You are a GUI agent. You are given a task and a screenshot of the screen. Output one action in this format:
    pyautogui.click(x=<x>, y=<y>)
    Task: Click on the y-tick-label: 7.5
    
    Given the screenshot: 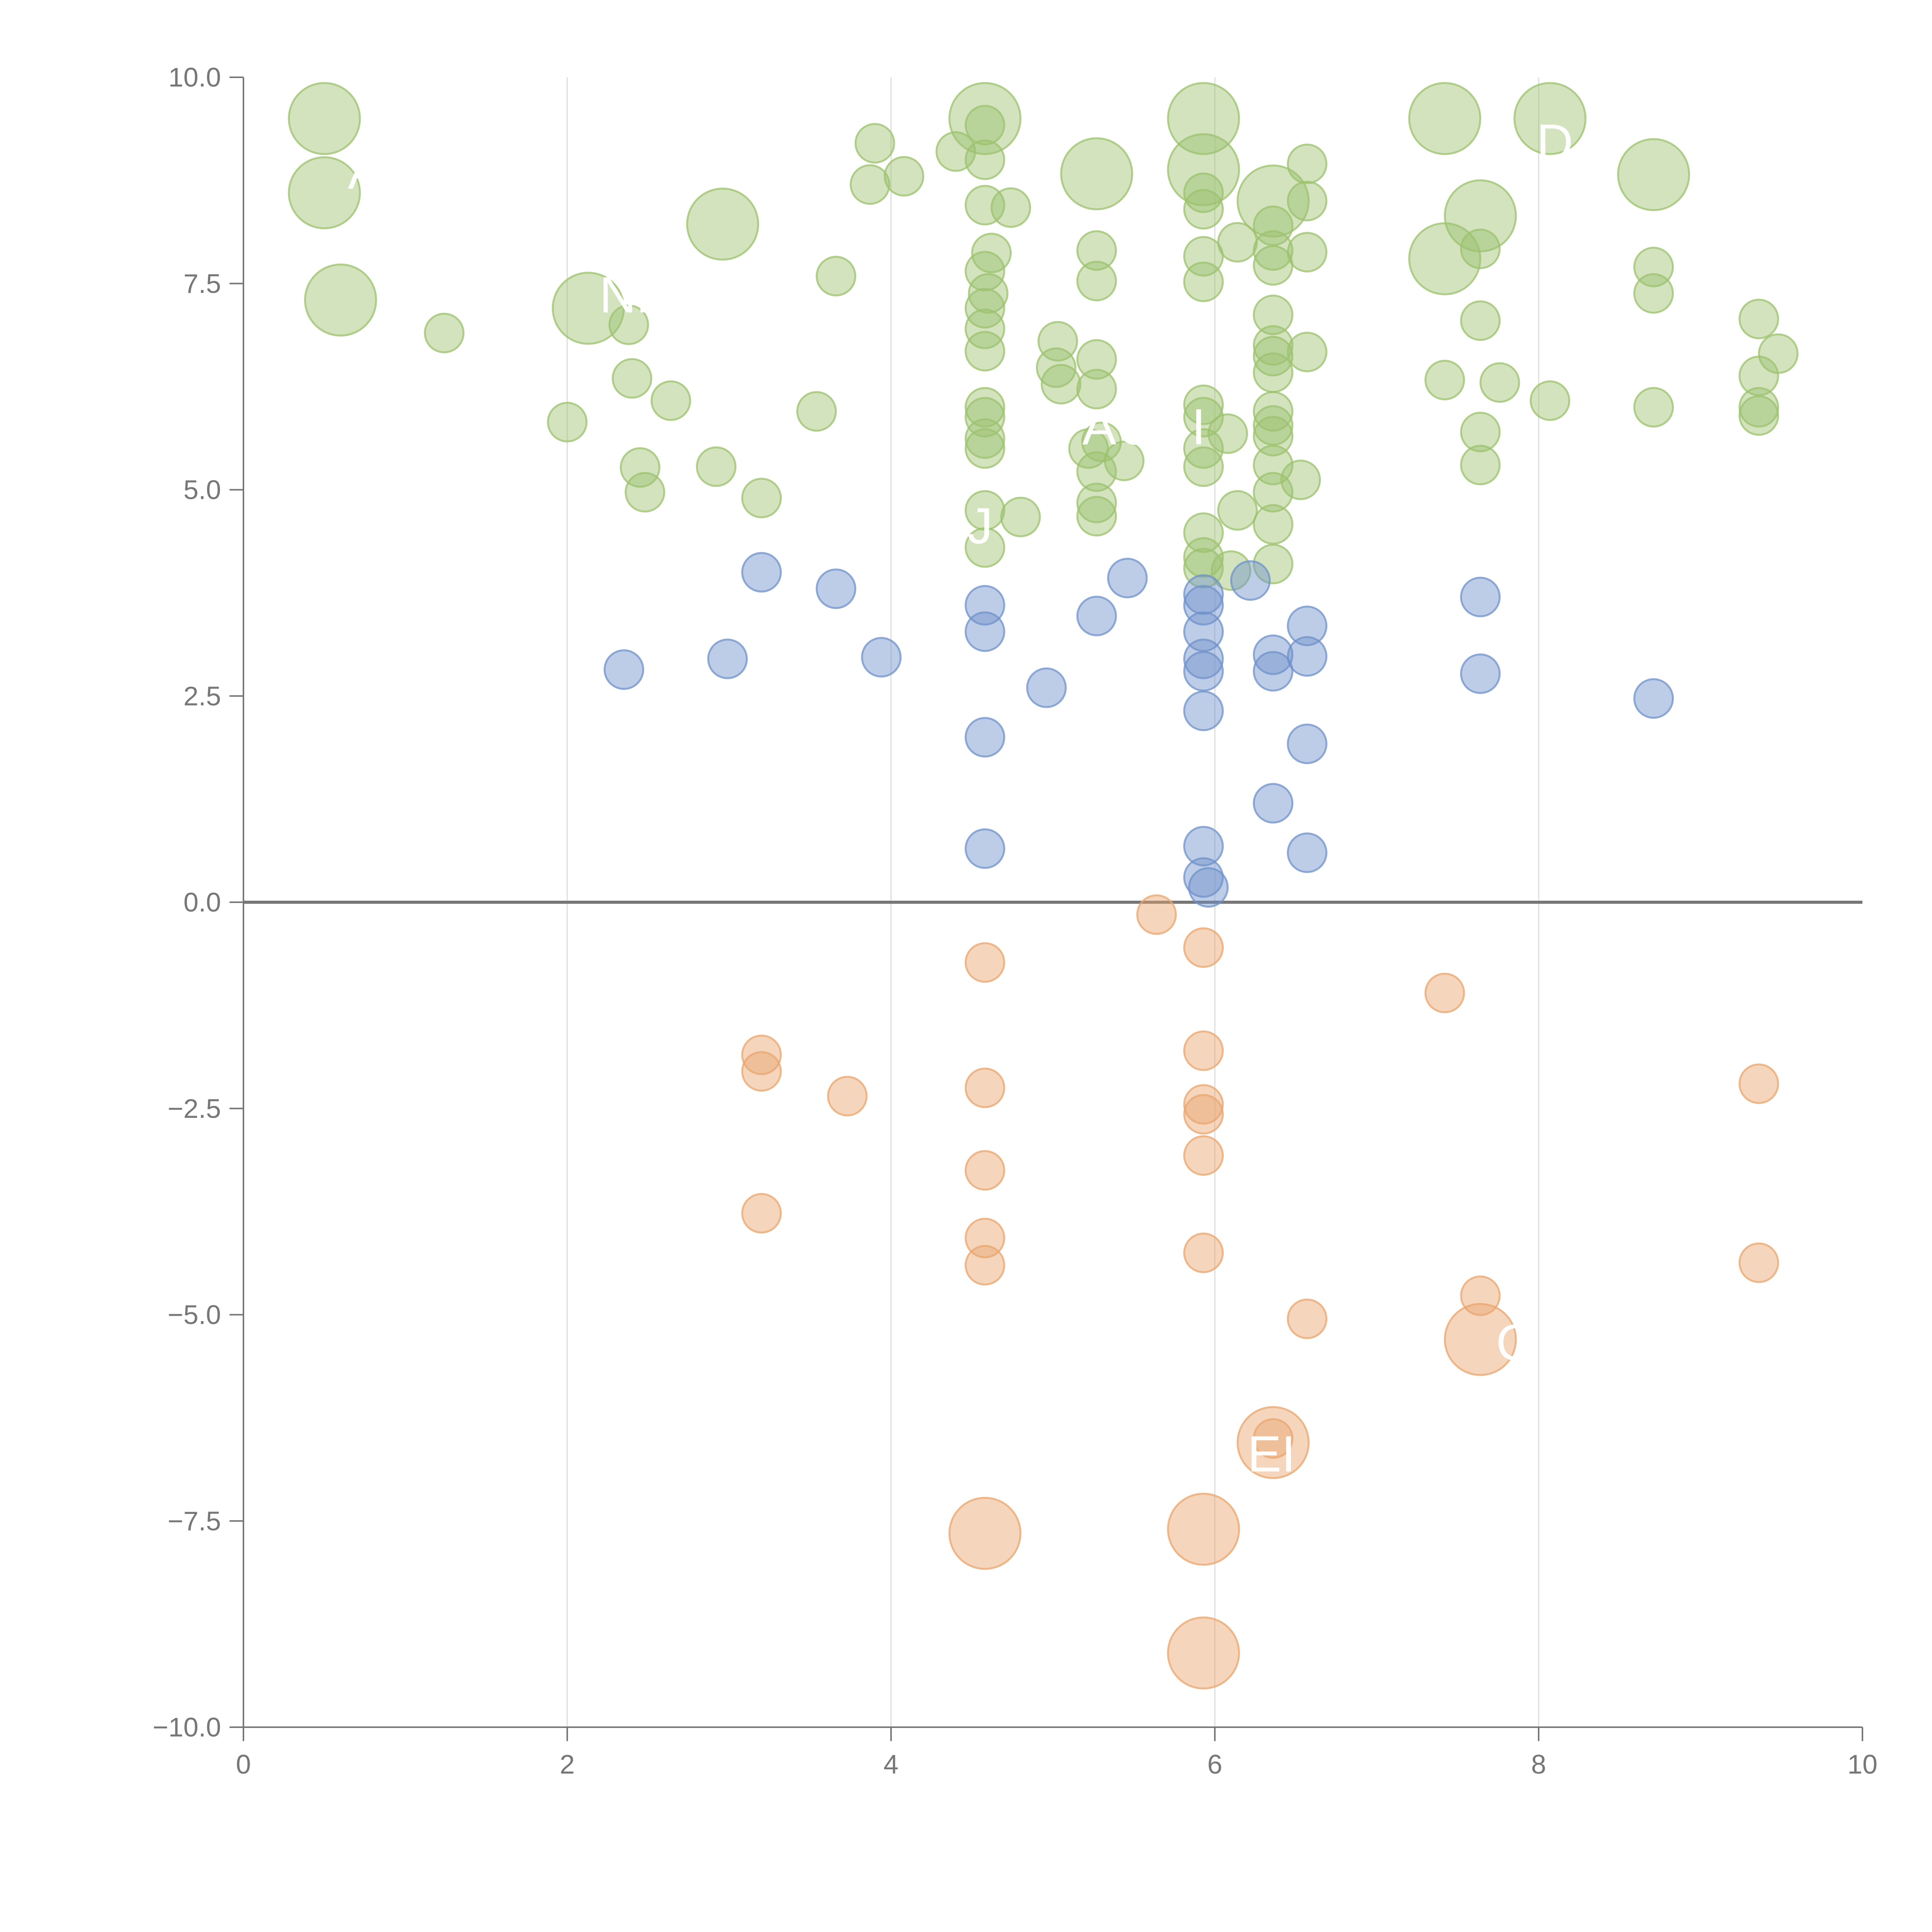 What is the action you would take?
    pyautogui.click(x=202, y=284)
    